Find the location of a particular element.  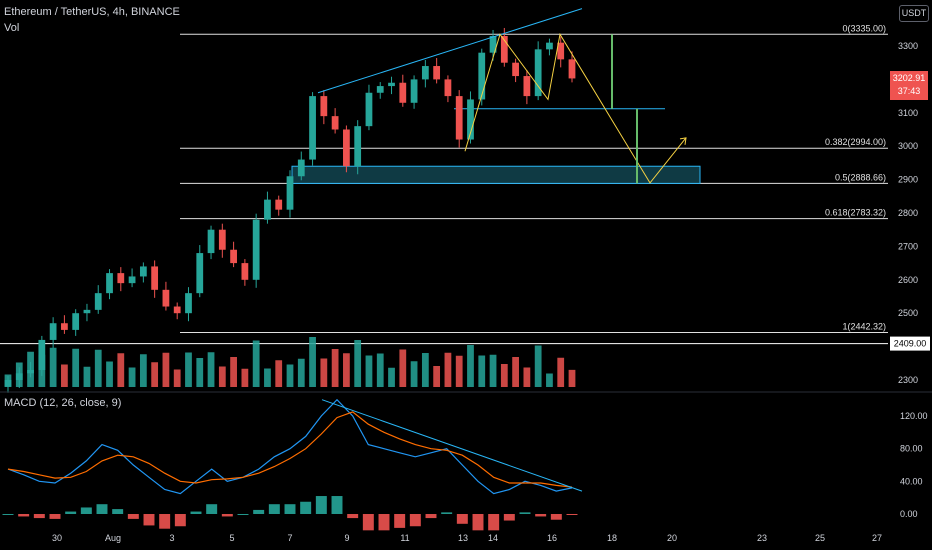

time-tick-13: 25 is located at coordinates (820, 538).